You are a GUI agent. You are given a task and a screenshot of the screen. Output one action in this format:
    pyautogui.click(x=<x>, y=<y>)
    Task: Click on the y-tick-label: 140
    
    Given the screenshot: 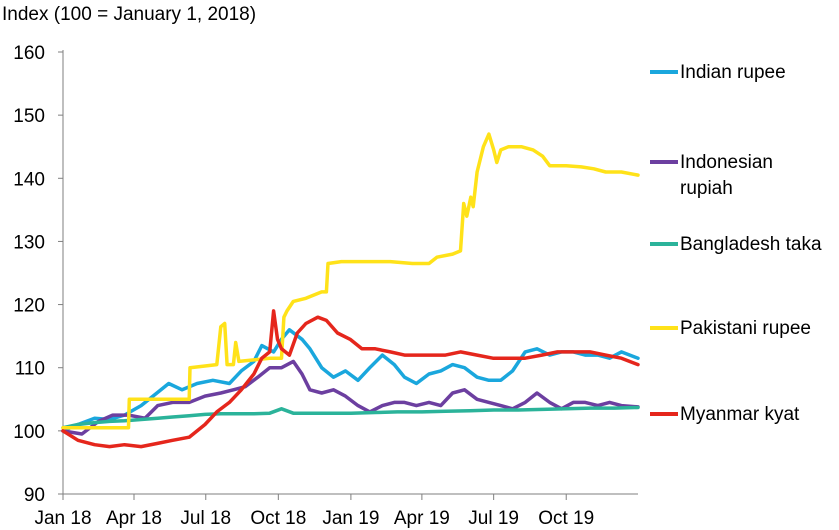 What is the action you would take?
    pyautogui.click(x=29, y=179)
    